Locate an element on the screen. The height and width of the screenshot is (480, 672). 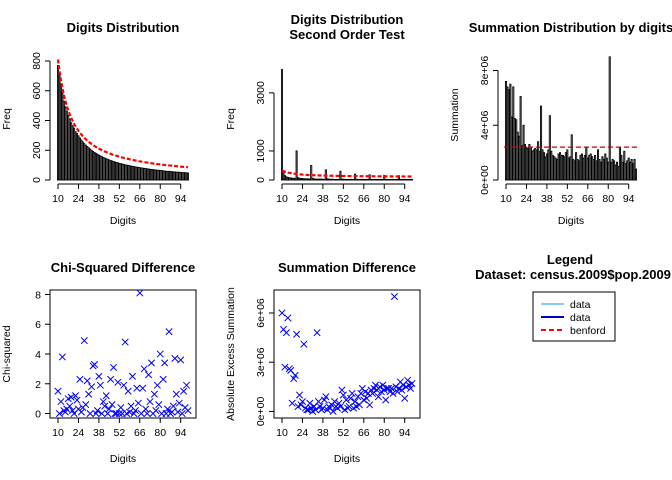
y-tick-label: 8e+06 is located at coordinates (485, 71).